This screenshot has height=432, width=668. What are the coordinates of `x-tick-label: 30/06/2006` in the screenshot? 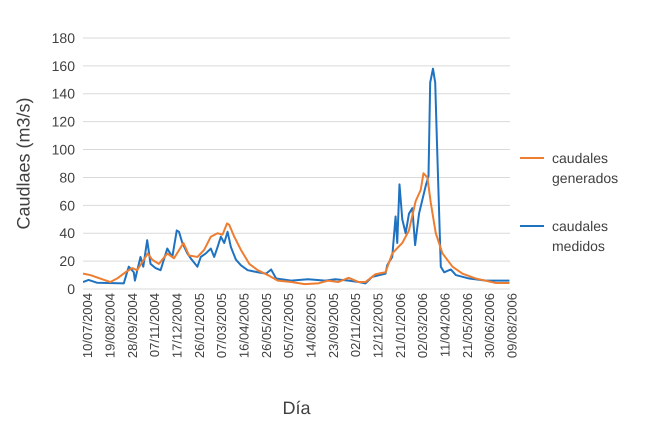 It's located at (490, 325).